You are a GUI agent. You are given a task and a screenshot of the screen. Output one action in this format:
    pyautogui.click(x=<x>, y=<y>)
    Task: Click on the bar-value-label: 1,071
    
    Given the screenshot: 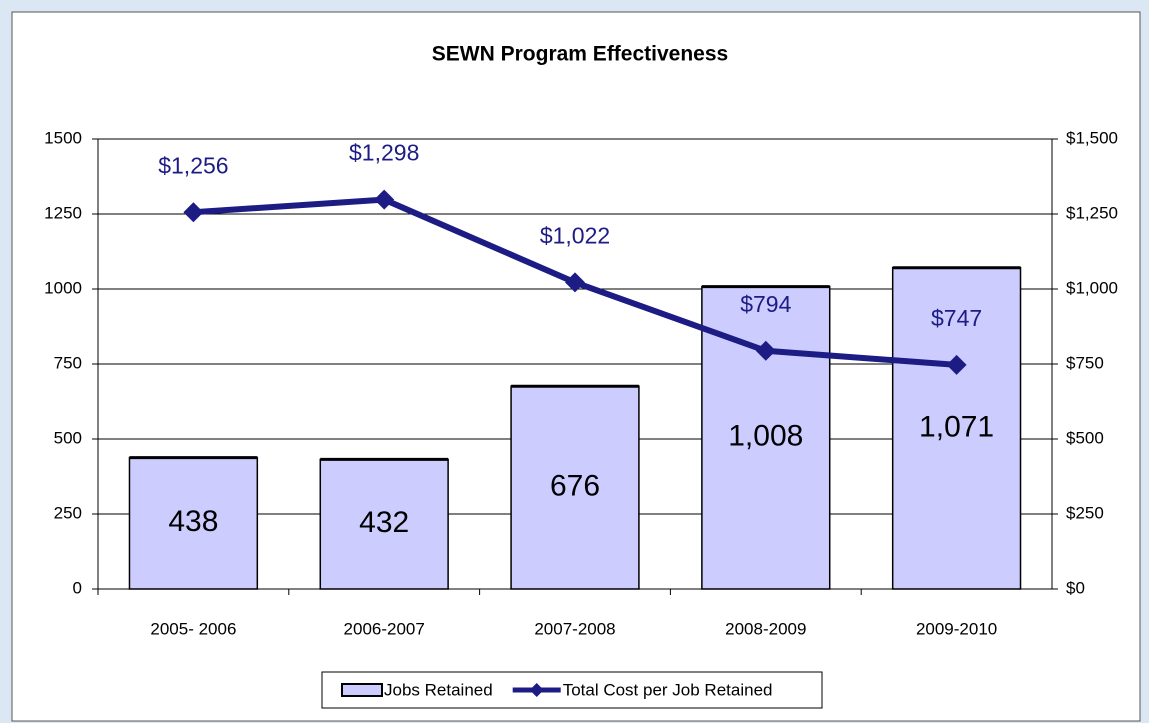 What is the action you would take?
    pyautogui.click(x=956, y=426)
    